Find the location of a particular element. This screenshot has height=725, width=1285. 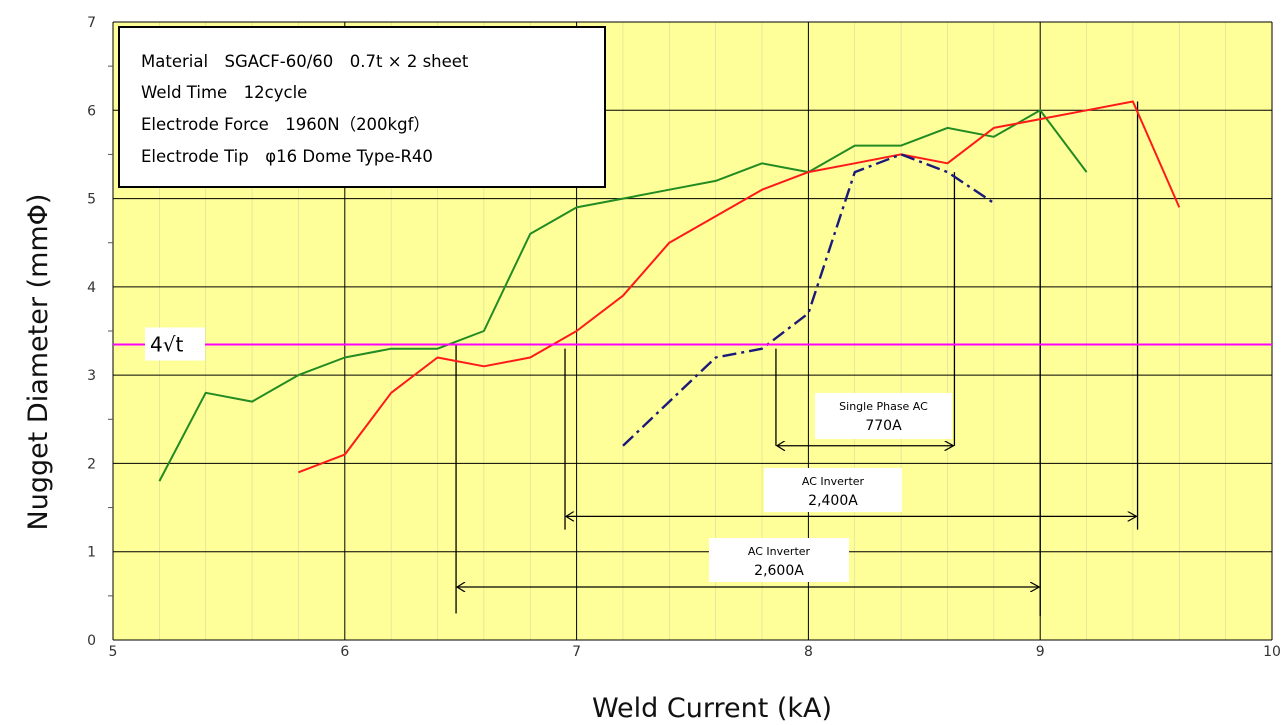

reference-label: 4√t is located at coordinates (166, 345).